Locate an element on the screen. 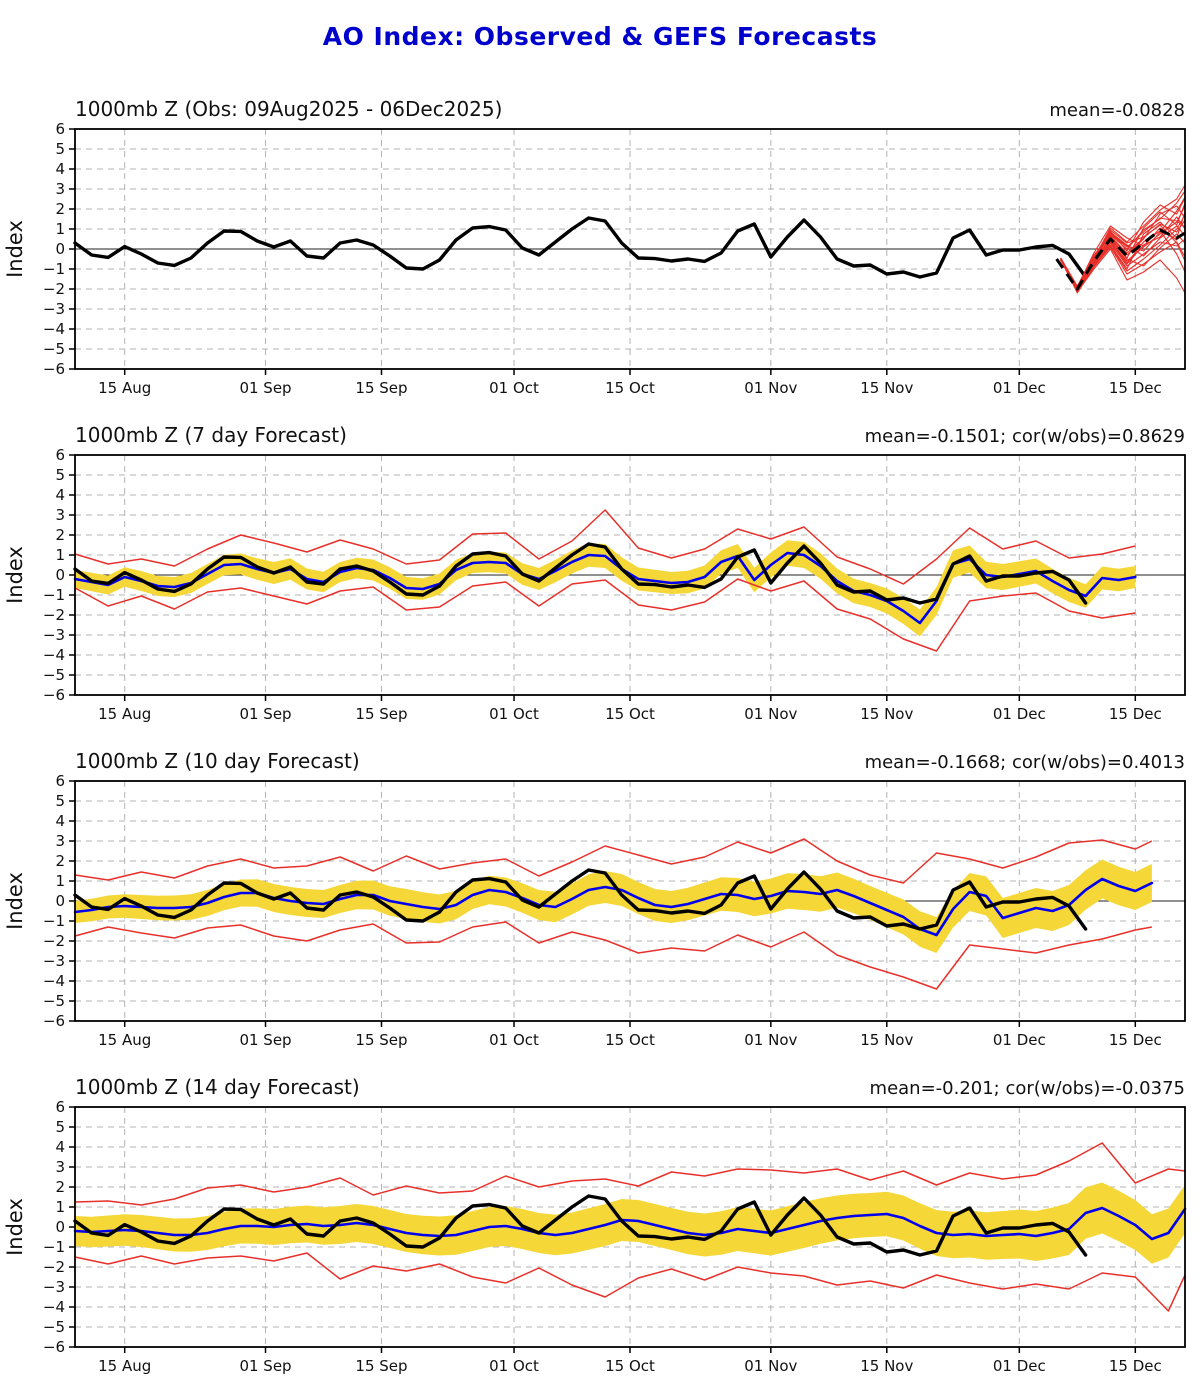 The height and width of the screenshot is (1400, 1200). page-title: AO Index: Observed & GEFS Forecasts is located at coordinates (600, 36).